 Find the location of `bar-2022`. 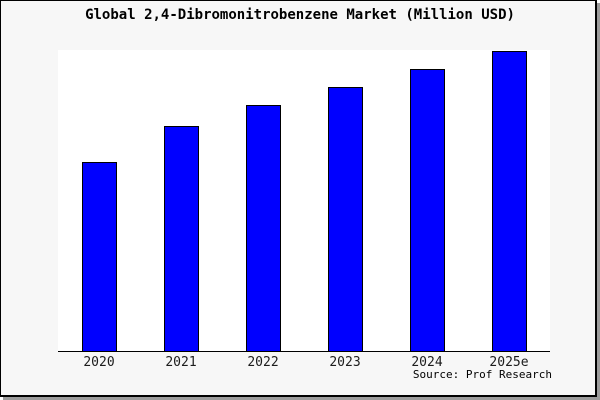

bar-2022 is located at coordinates (263, 228).